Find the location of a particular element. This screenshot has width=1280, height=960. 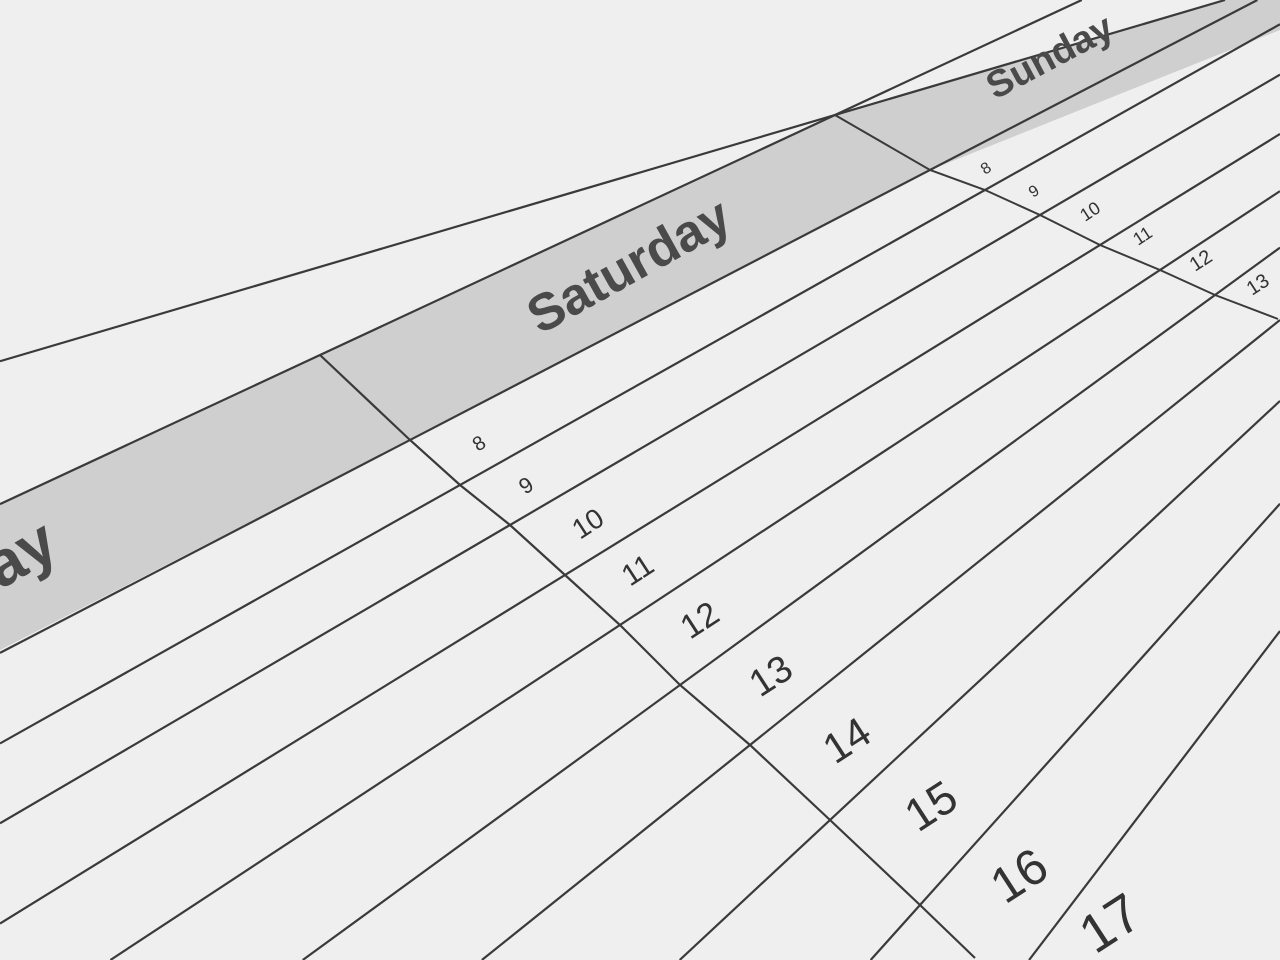

saturday-hour-label: 17 is located at coordinates (1110, 921).